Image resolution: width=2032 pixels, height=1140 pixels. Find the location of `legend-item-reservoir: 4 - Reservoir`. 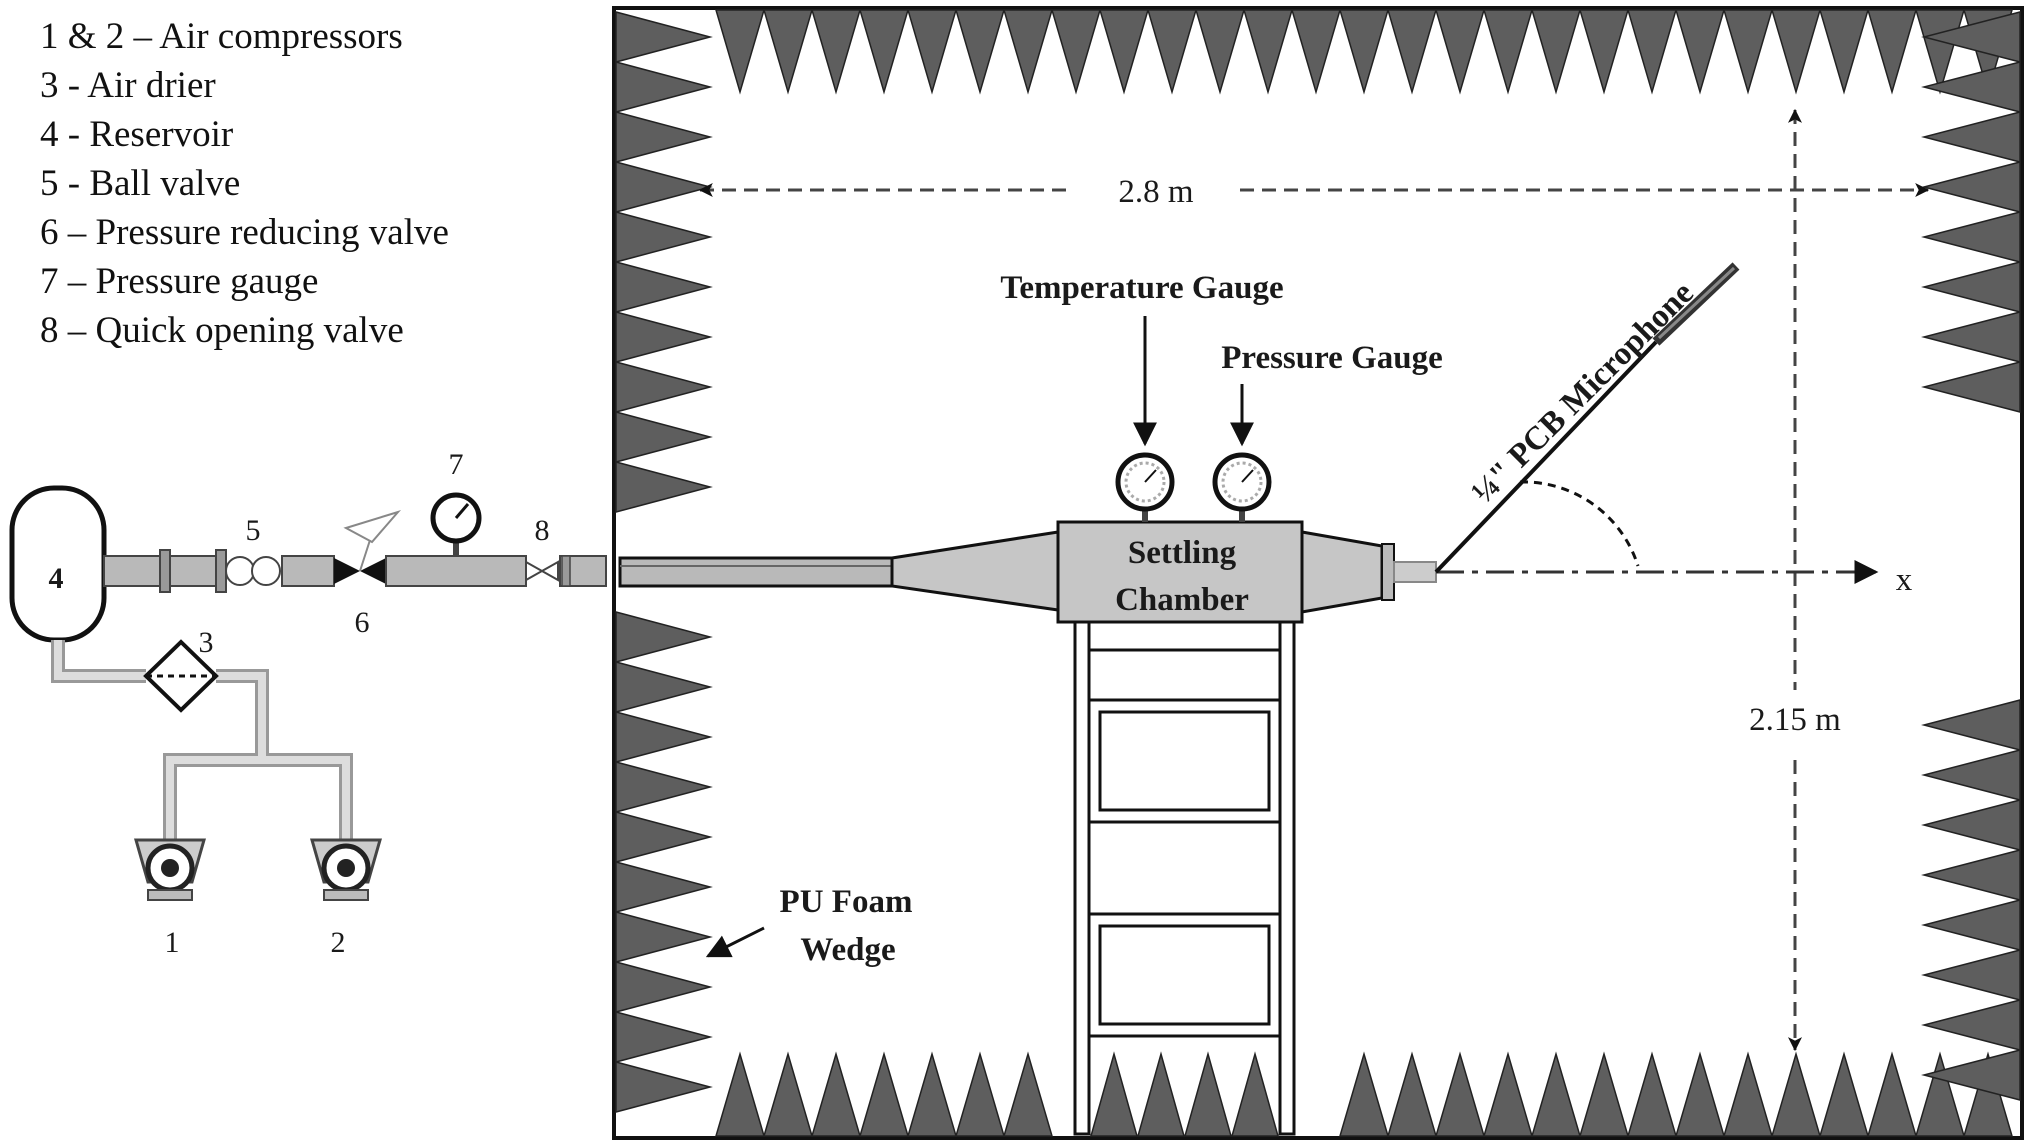

legend-item-reservoir: 4 - Reservoir is located at coordinates (137, 134).